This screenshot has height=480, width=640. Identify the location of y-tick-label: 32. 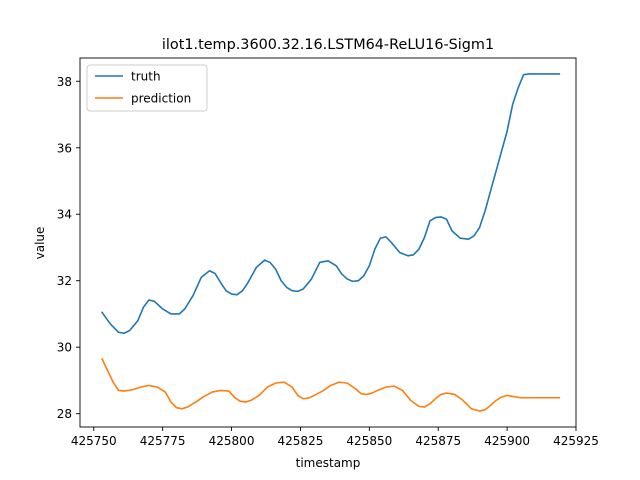
(64, 281).